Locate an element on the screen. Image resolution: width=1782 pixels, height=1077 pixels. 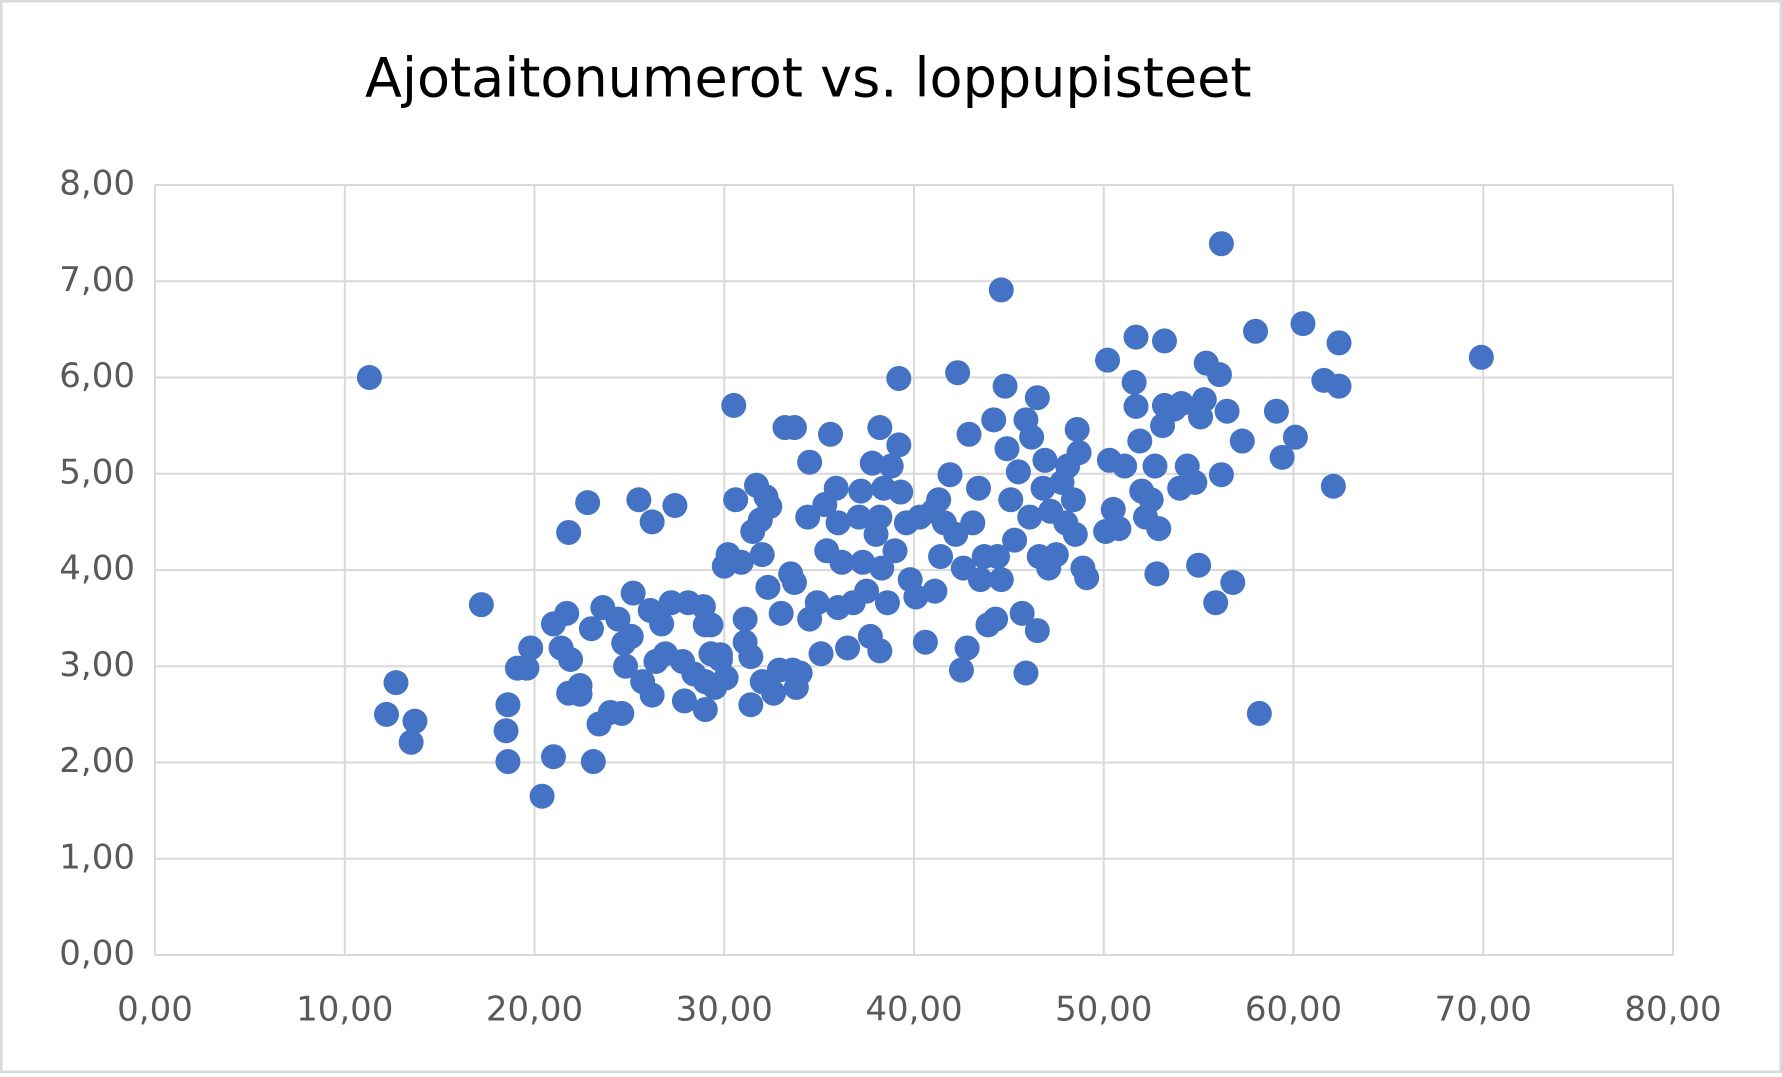
y-tick-label: 5,00 is located at coordinates (97, 472).